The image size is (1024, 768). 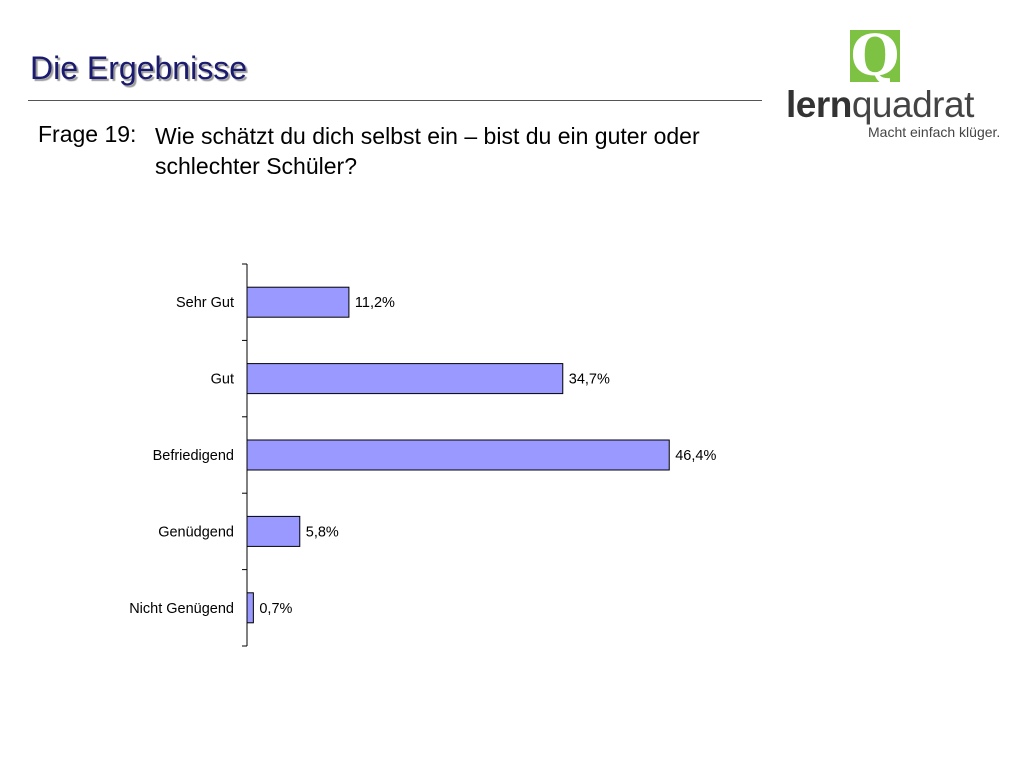 I want to click on category-label: Genüdgend, so click(x=196, y=532).